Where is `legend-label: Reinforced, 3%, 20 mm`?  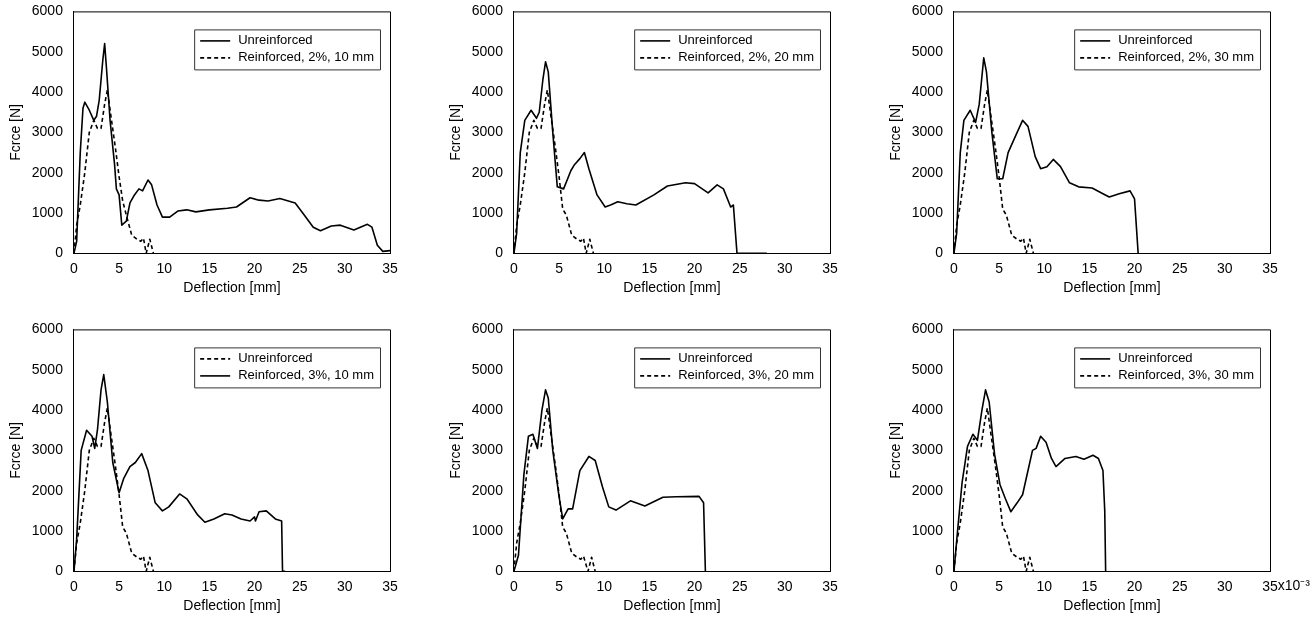 legend-label: Reinforced, 3%, 20 mm is located at coordinates (746, 375).